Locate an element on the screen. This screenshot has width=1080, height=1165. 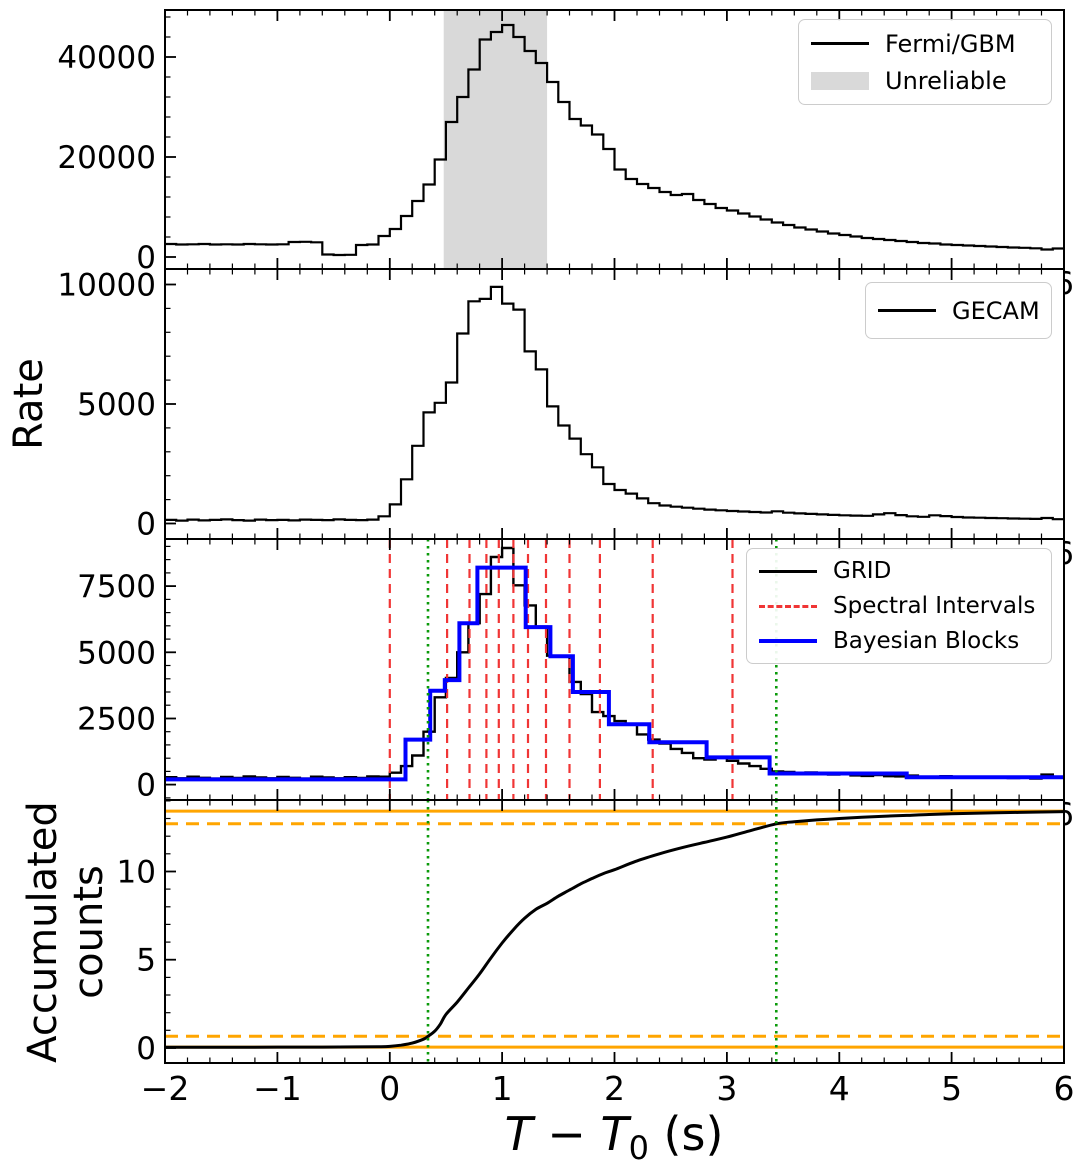
x-tick-label: −2 is located at coordinates (165, 1088).